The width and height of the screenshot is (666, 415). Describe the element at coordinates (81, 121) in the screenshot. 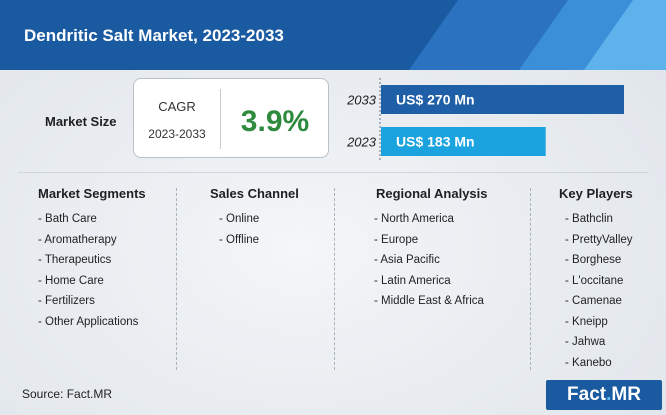

I see `market-size-label: Market Size` at that location.